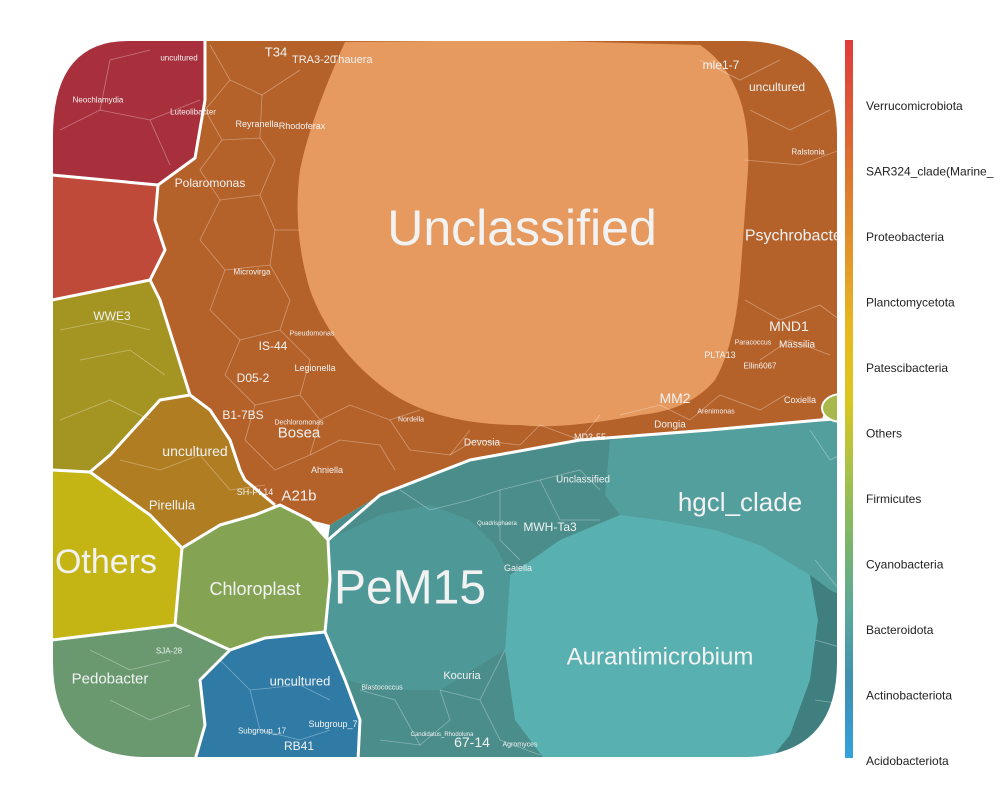  I want to click on legend-colorbar, so click(849, 399).